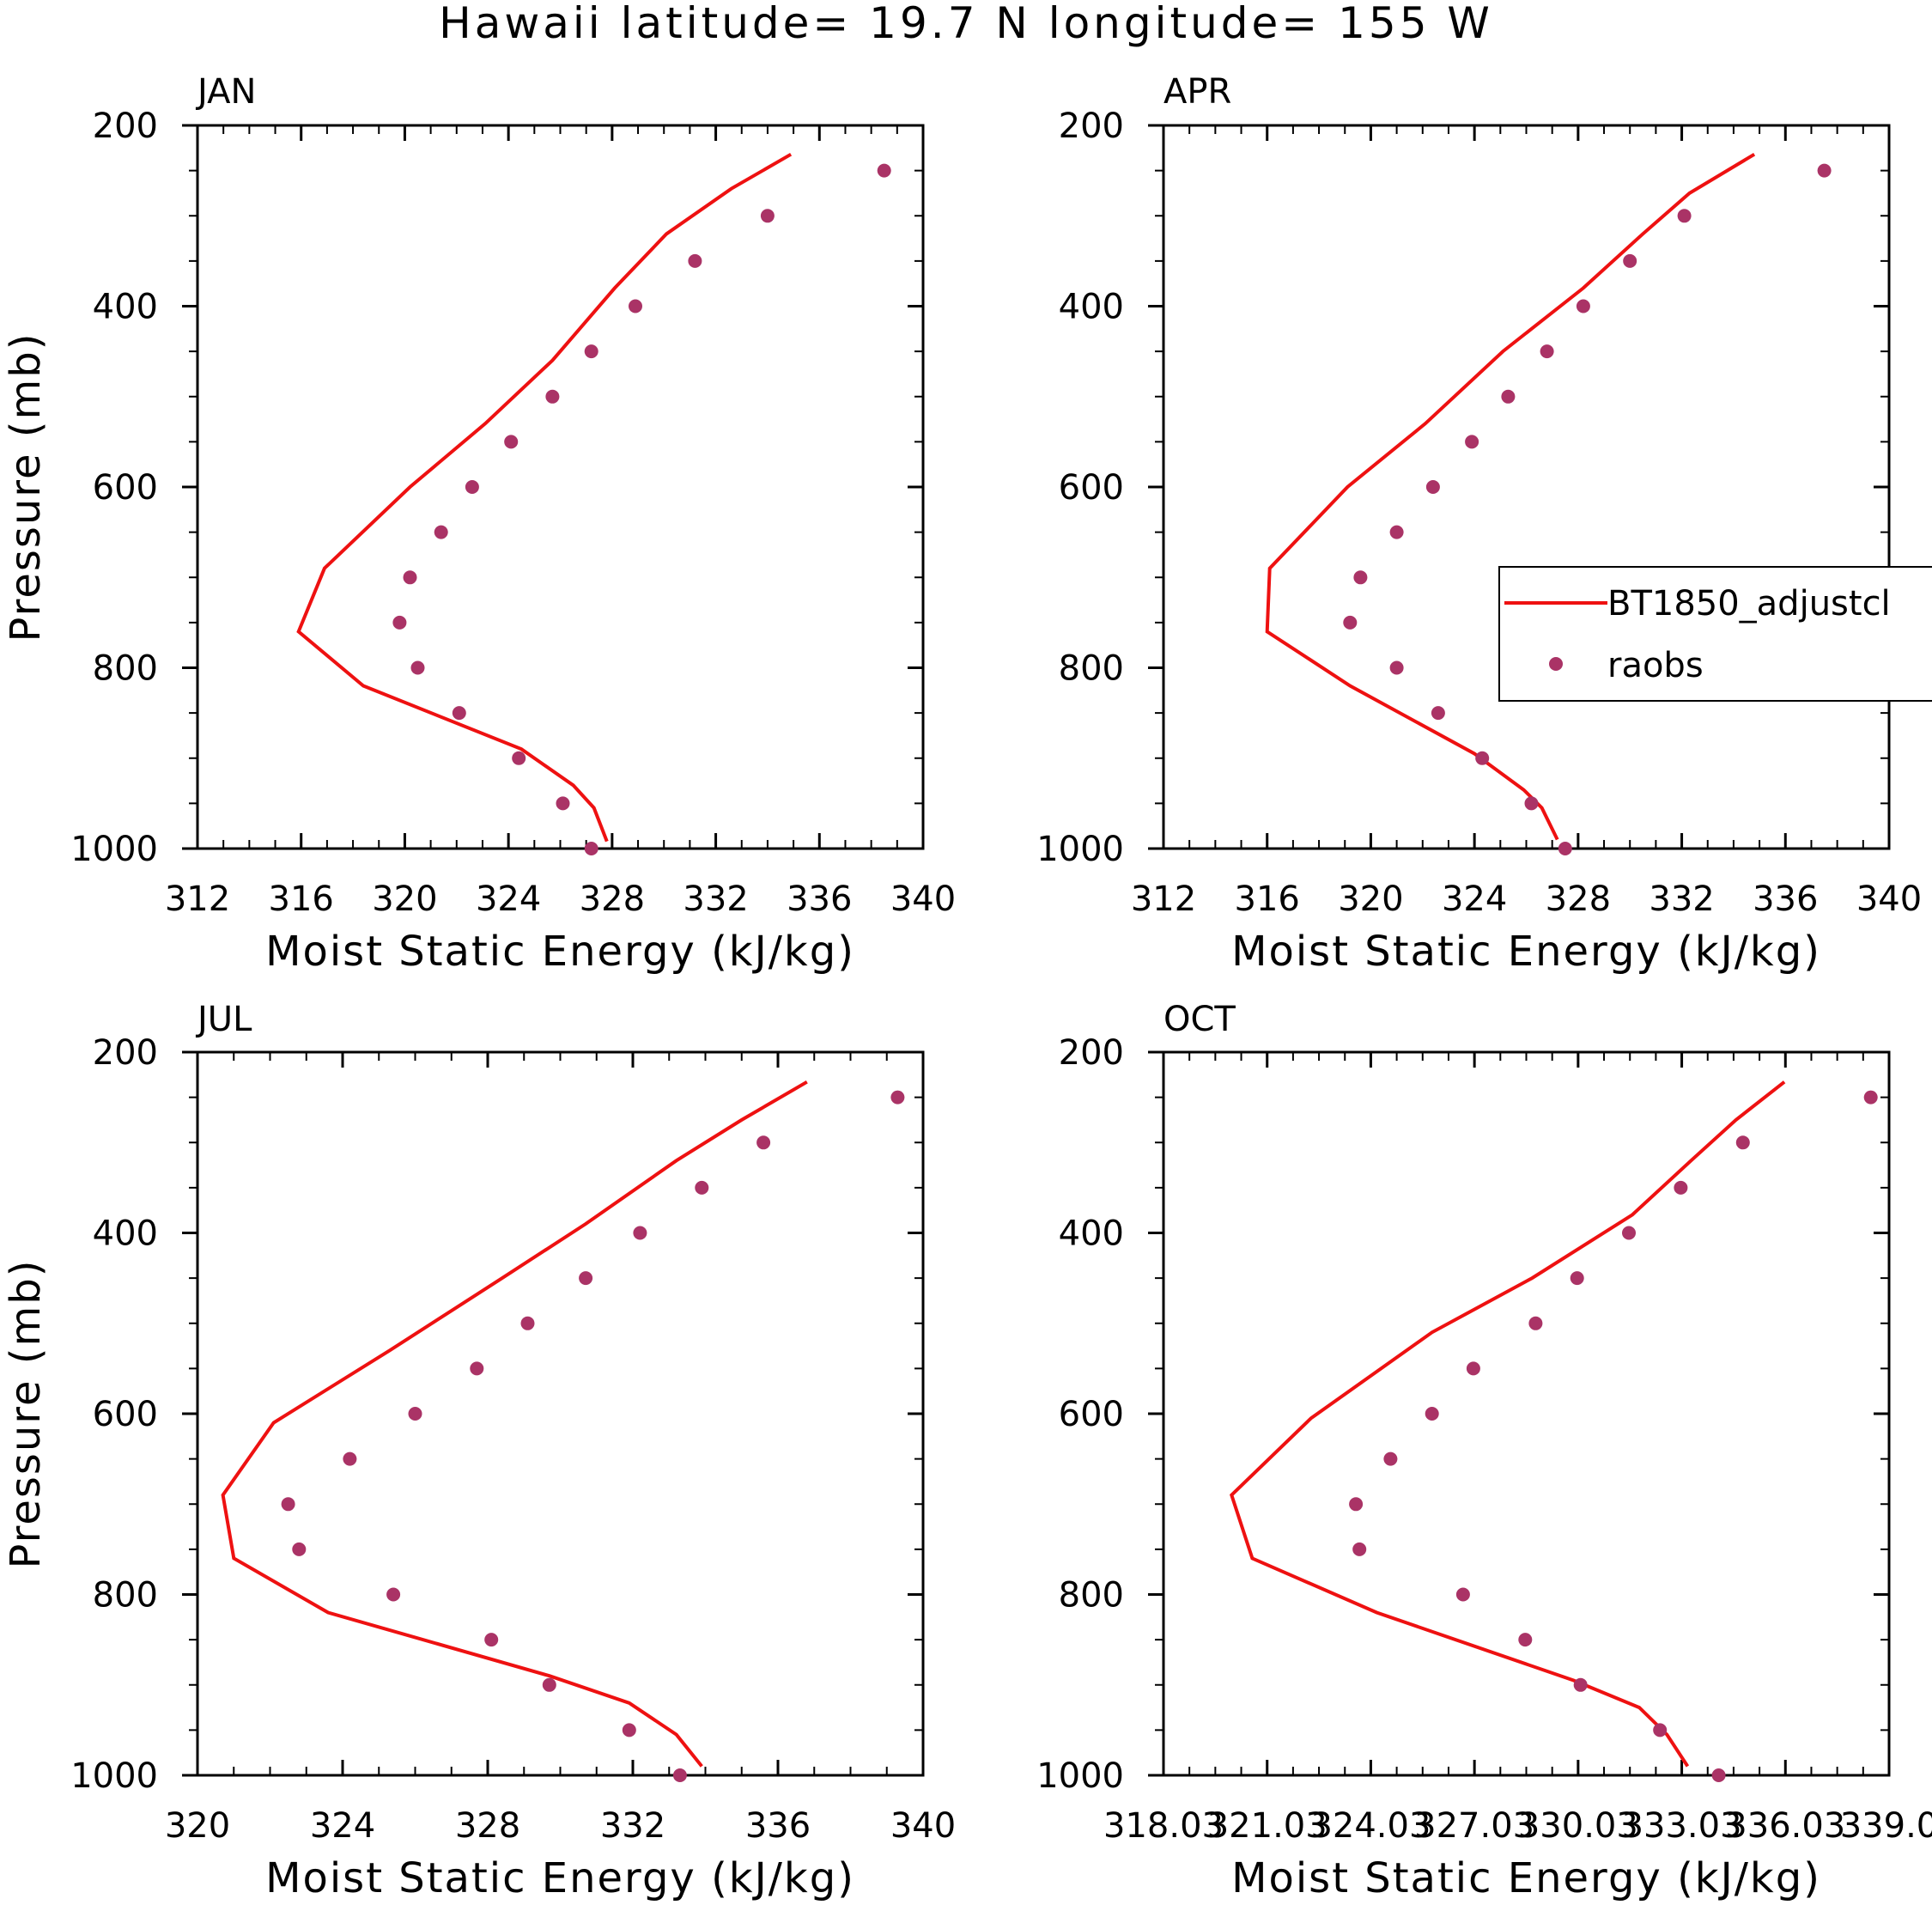  Describe the element at coordinates (223, 1019) in the screenshot. I see `panel-label: JUL` at that location.